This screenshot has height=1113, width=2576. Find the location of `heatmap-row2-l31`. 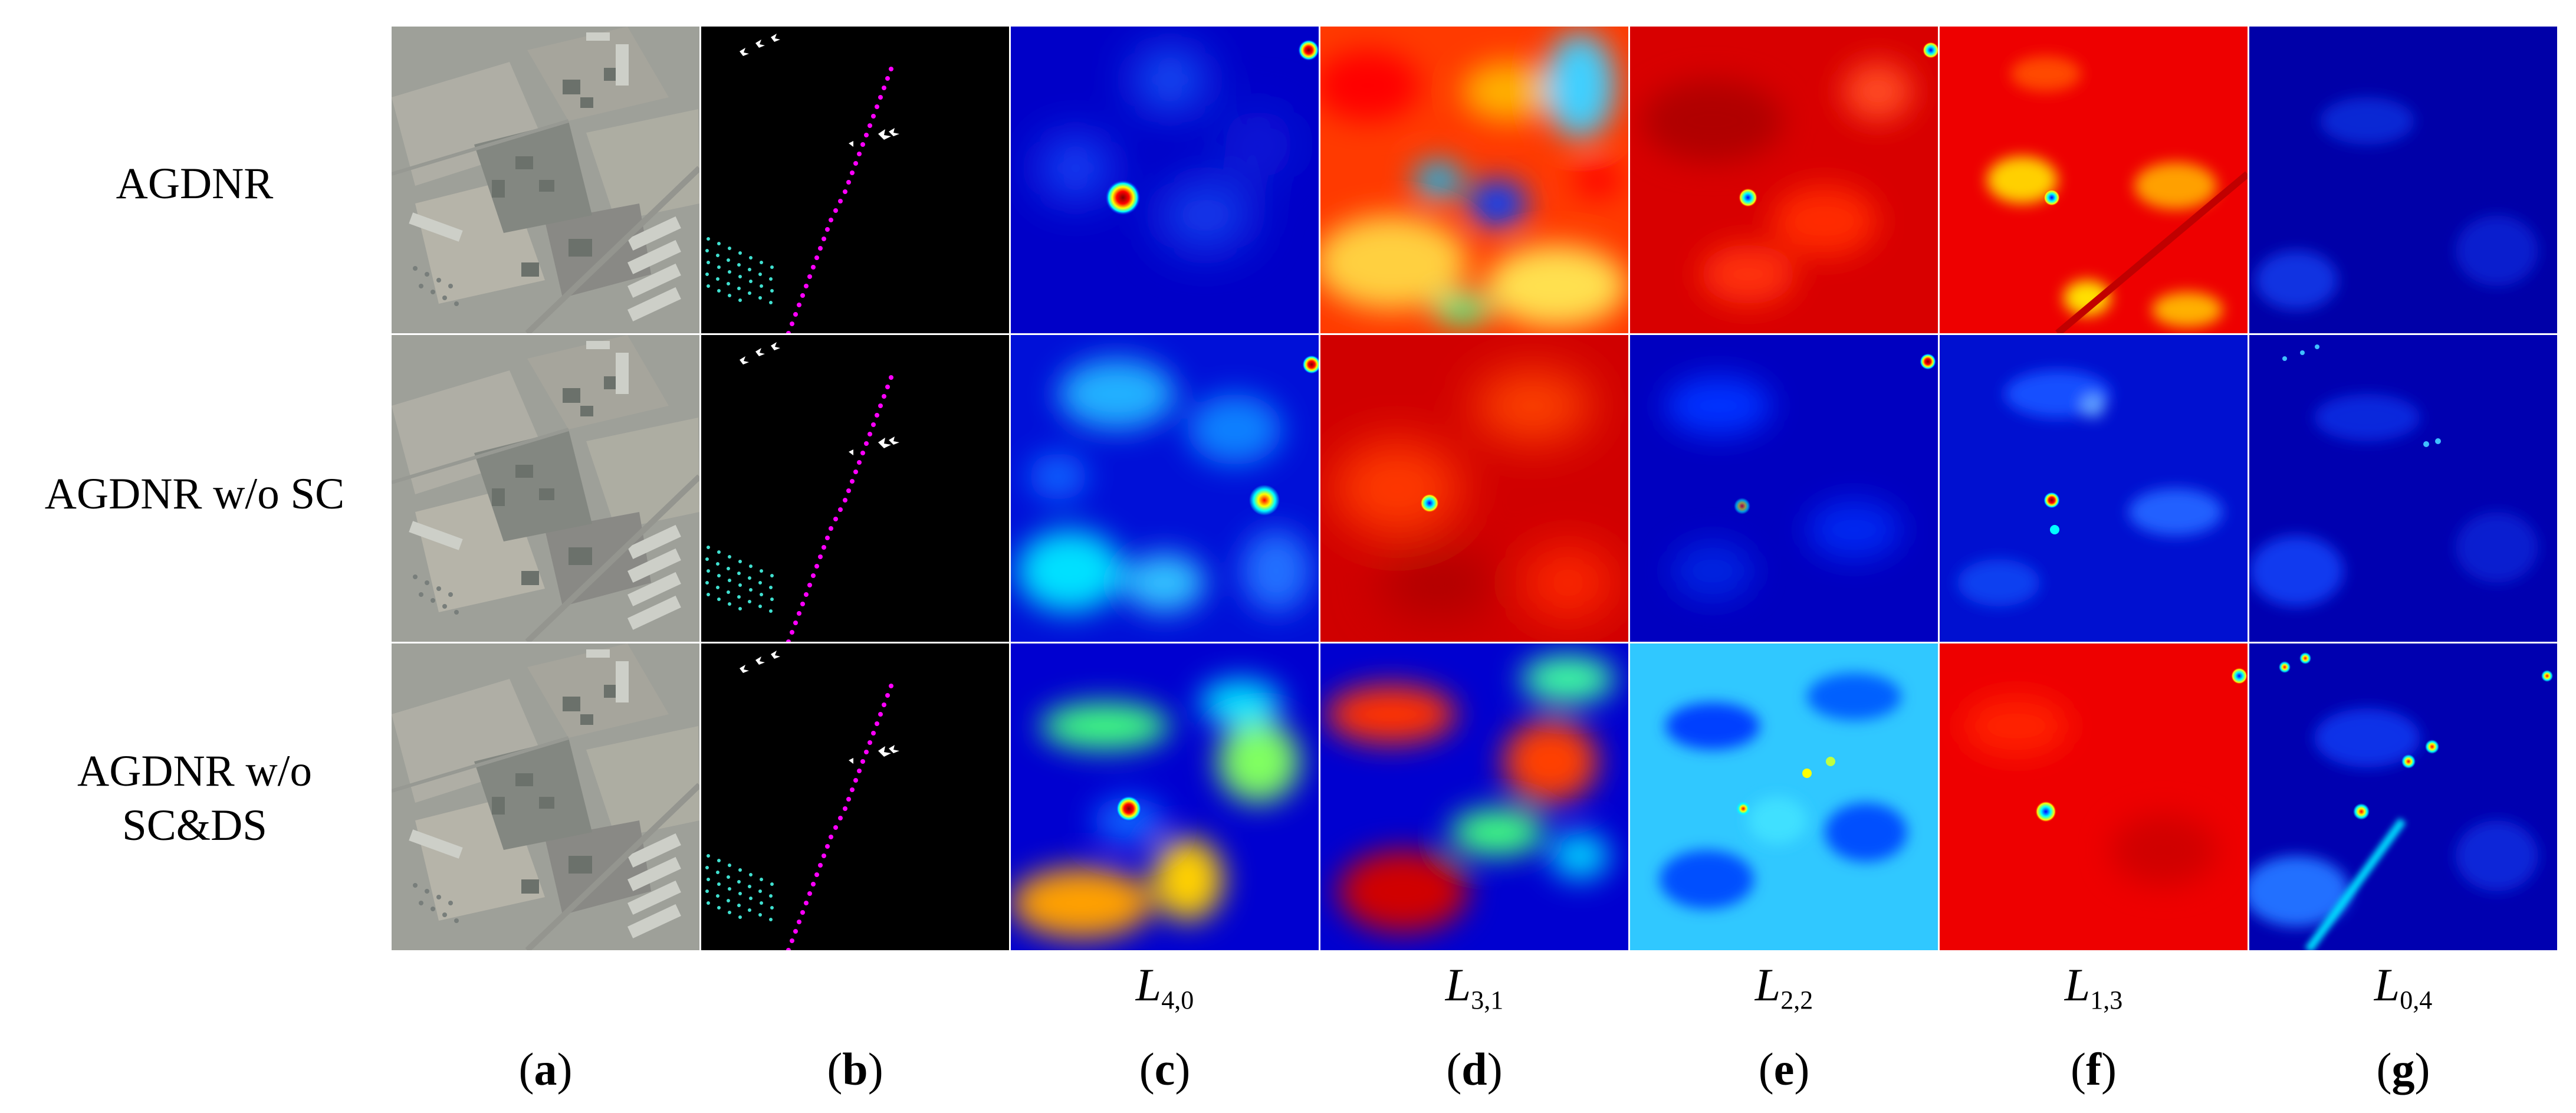

heatmap-row2-l31 is located at coordinates (1474, 488).